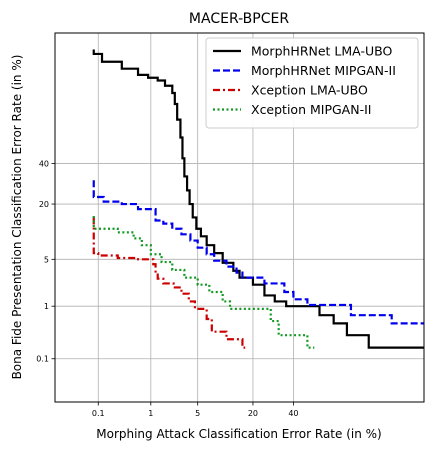 Image resolution: width=434 pixels, height=451 pixels. What do you see at coordinates (150, 413) in the screenshot?
I see `x-tick-label: 1` at bounding box center [150, 413].